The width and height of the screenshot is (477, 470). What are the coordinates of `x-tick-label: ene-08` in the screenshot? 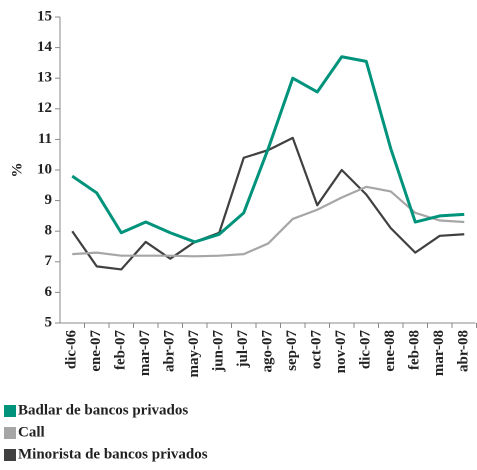 It's located at (390, 351).